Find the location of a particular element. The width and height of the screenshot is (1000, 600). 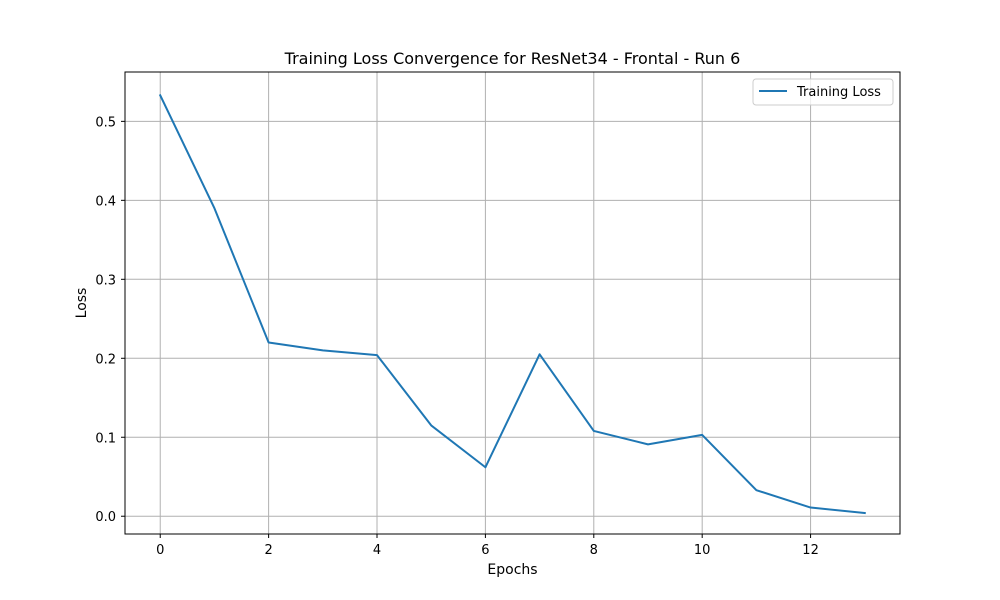

x-tick-label: 12 is located at coordinates (810, 550).